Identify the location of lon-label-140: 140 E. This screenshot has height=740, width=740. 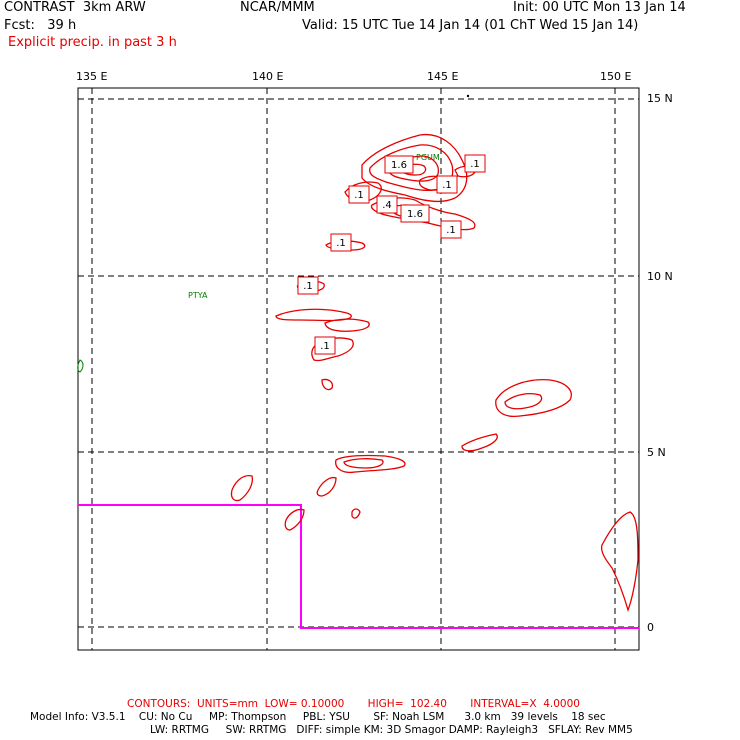
(268, 76).